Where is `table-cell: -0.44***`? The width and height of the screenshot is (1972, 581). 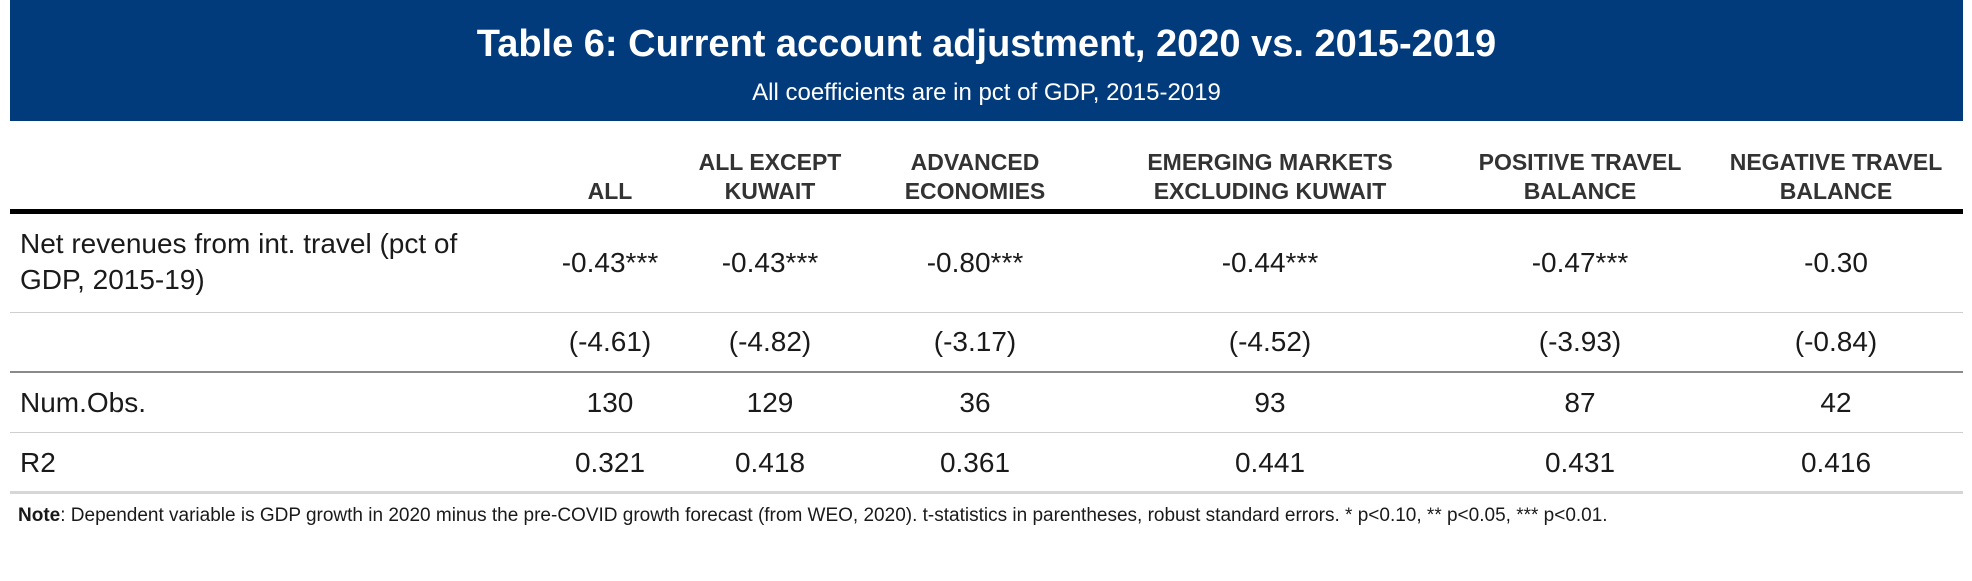
table-cell: -0.44*** is located at coordinates (1270, 262).